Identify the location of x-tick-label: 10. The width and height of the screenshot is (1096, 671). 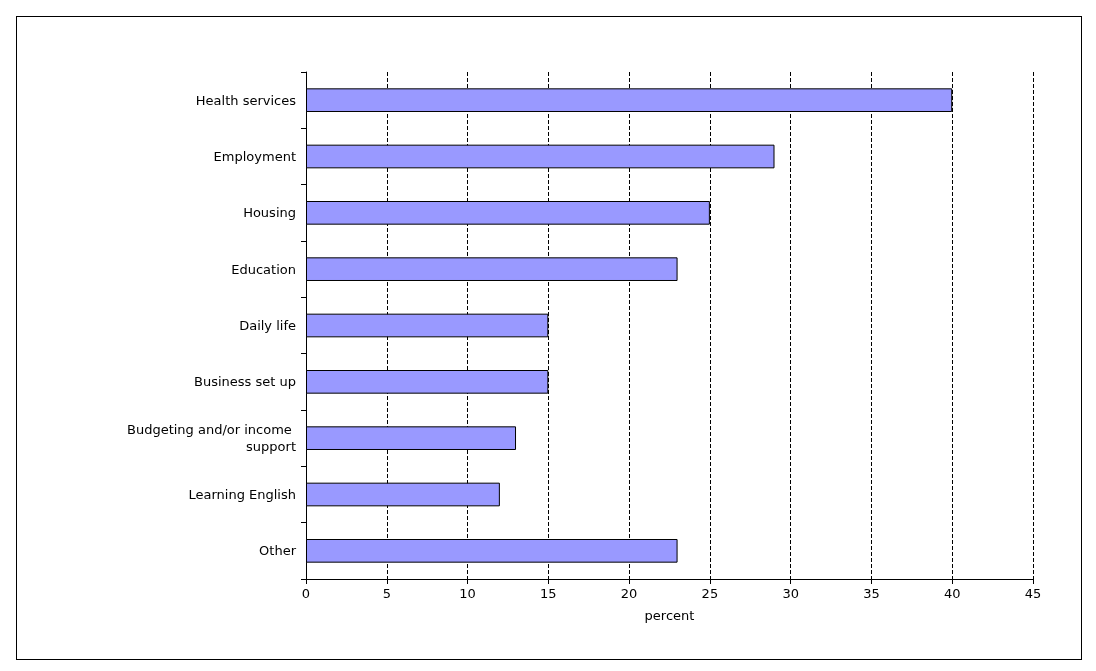
(467, 593).